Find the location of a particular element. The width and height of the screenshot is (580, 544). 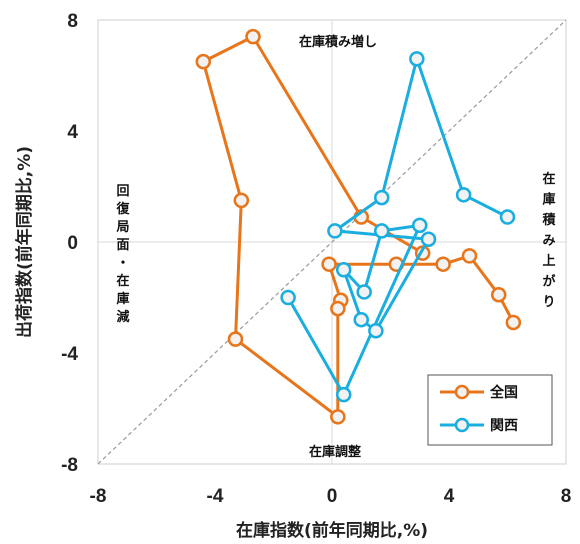

annotation-char: 積 is located at coordinates (548, 220).